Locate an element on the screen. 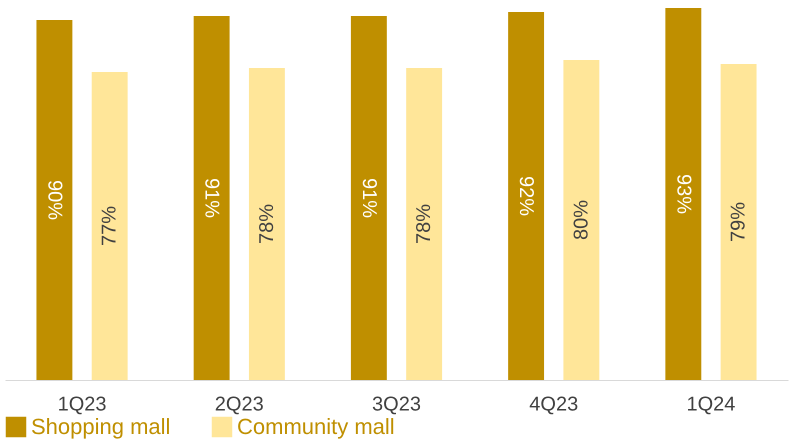  data-label: 92% is located at coordinates (526, 196).